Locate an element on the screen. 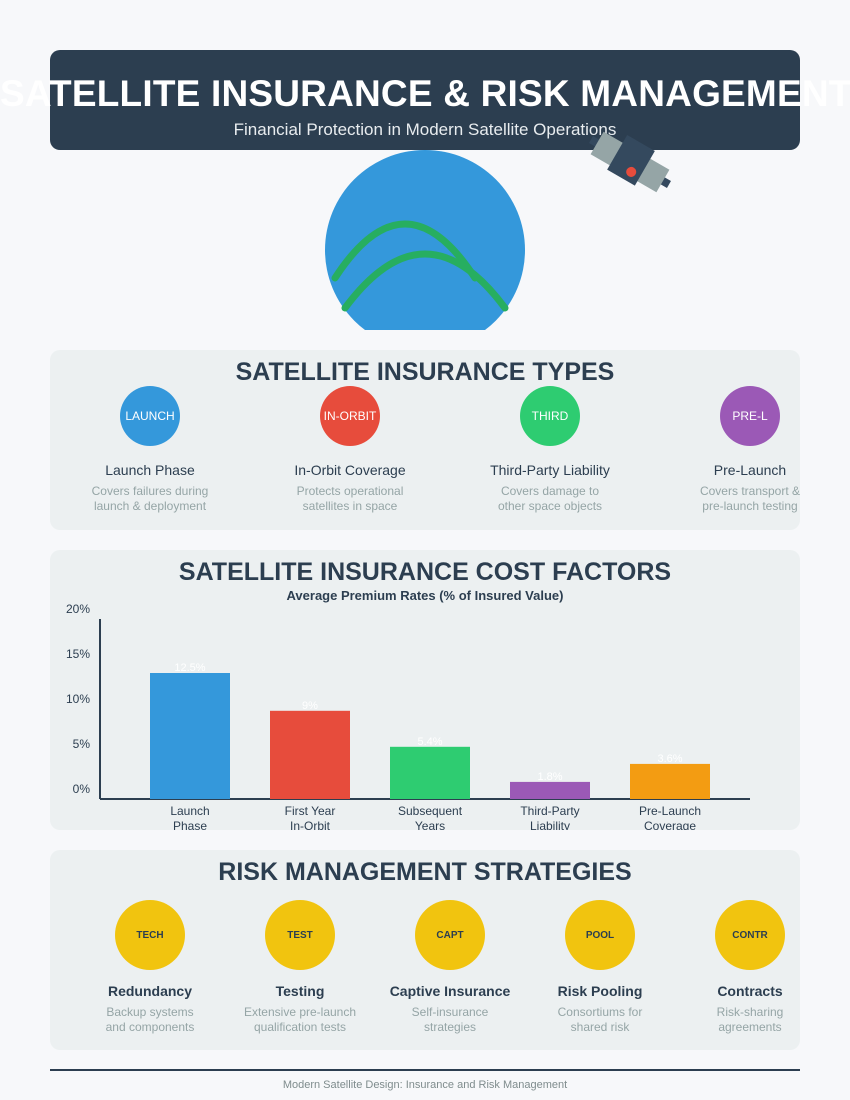 This screenshot has height=1100, width=850. description-line: Backup systems is located at coordinates (150, 1012).